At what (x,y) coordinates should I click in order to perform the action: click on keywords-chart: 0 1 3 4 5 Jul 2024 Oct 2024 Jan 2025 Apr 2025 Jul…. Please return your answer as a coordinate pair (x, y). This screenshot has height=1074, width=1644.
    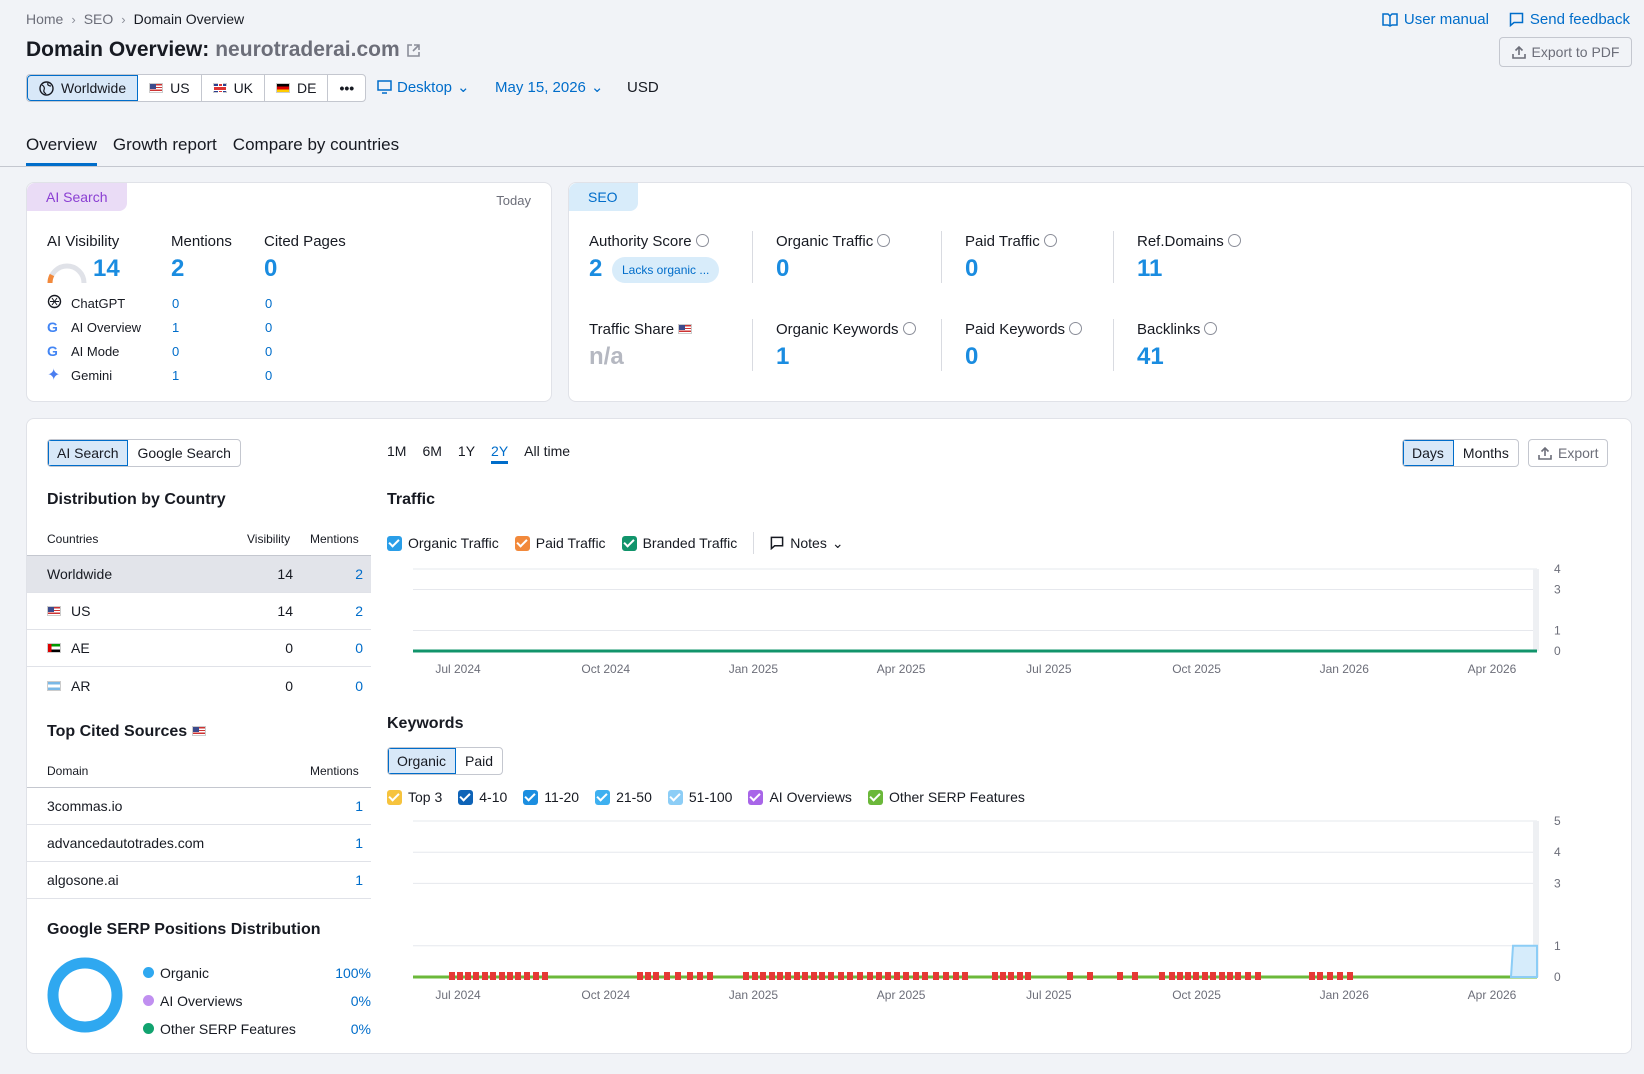
    Looking at the image, I should click on (987, 906).